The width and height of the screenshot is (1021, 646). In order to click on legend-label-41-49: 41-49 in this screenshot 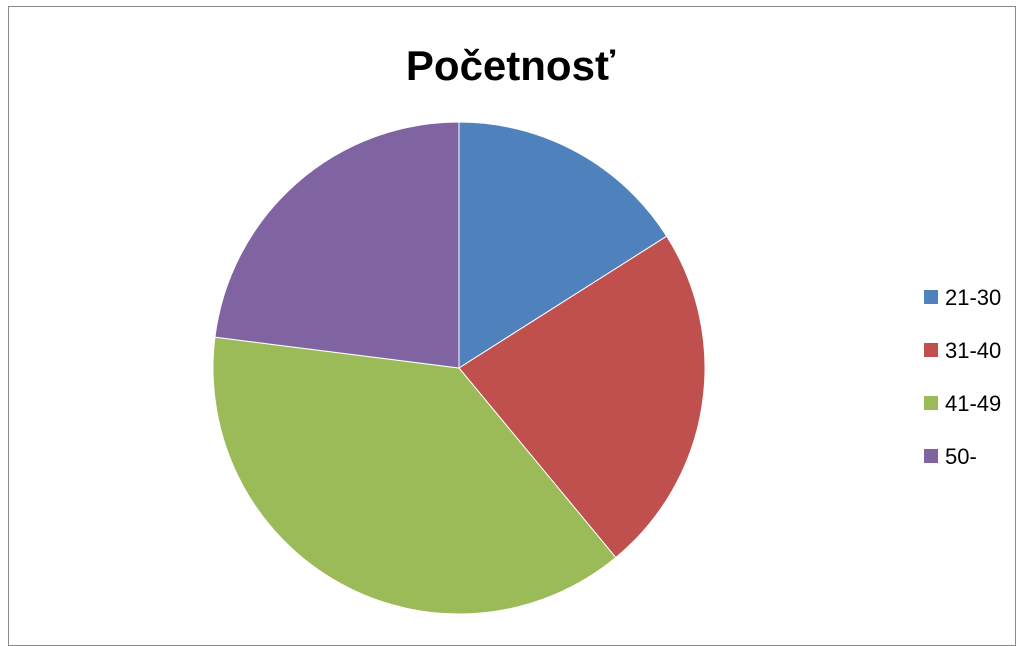, I will do `click(973, 403)`.